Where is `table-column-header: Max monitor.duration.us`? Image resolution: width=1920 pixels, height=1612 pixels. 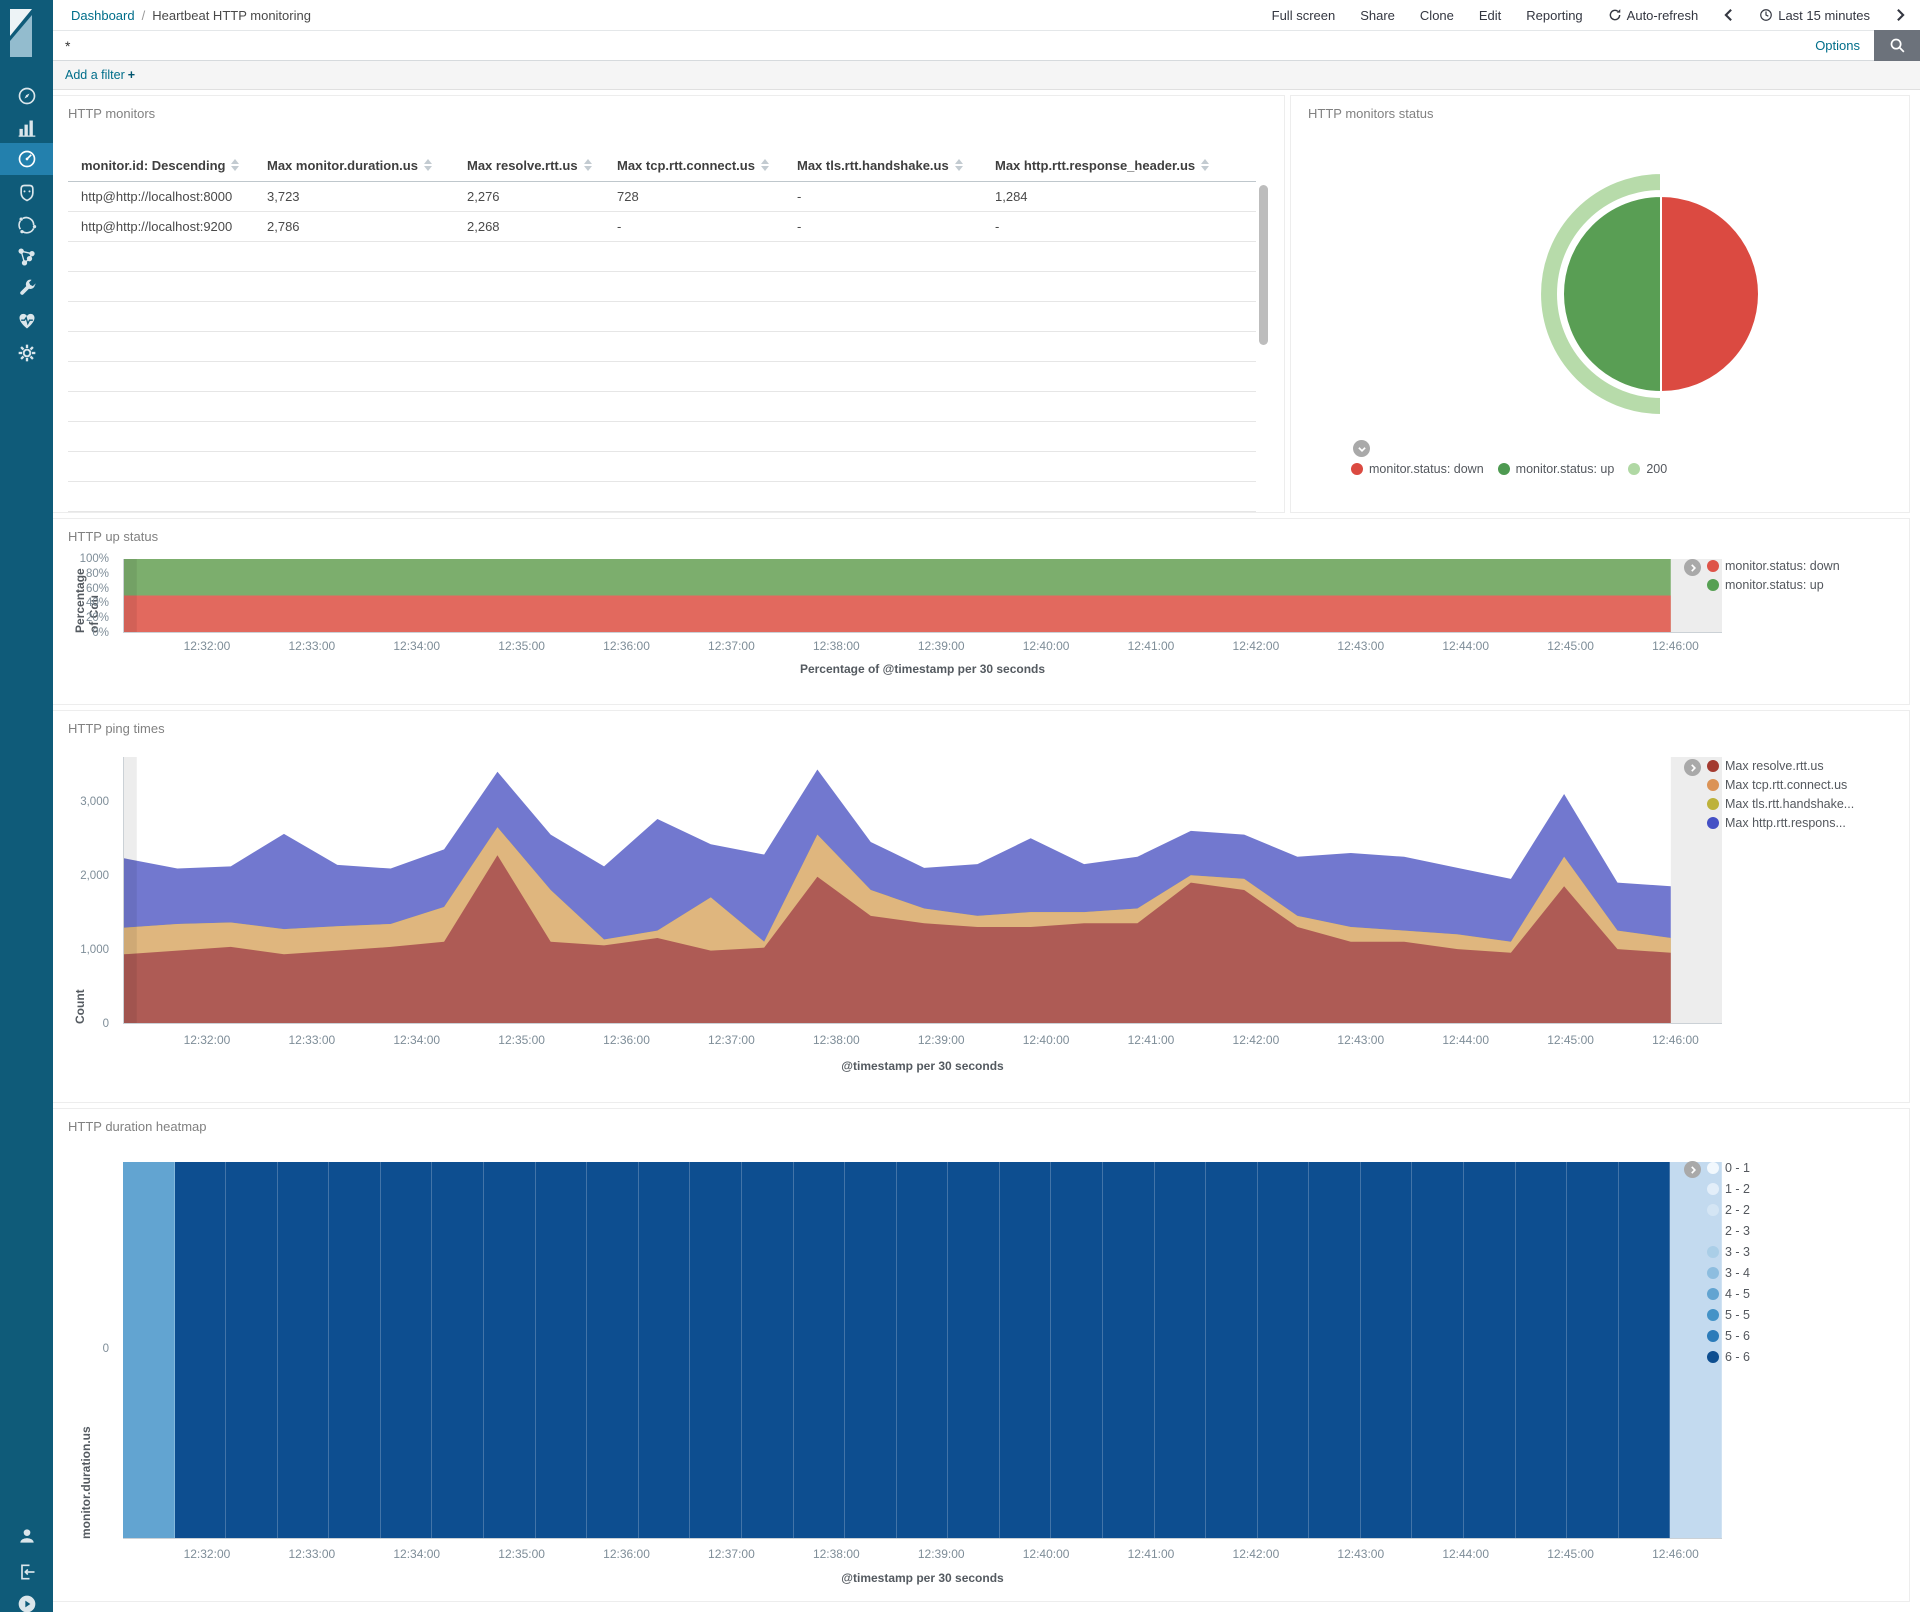
table-column-header: Max monitor.duration.us is located at coordinates (354, 166).